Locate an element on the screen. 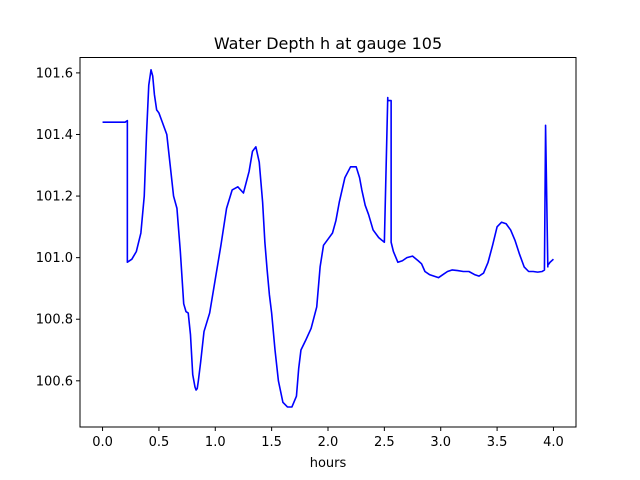 The height and width of the screenshot is (480, 640). x-tick-label: 4.0 is located at coordinates (553, 442).